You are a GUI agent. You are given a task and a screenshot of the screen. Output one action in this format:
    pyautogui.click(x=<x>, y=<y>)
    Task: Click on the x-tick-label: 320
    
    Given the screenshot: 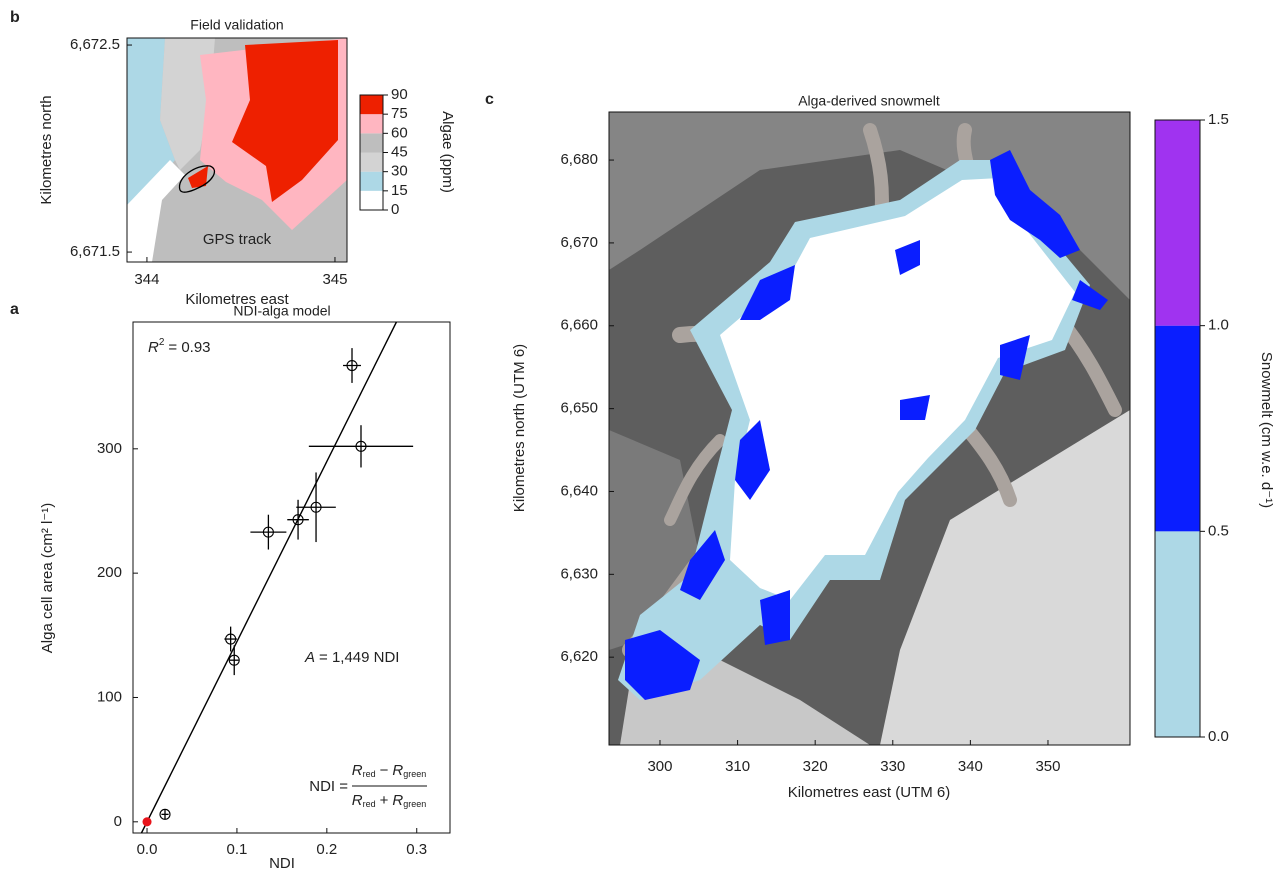 What is the action you would take?
    pyautogui.click(x=815, y=766)
    